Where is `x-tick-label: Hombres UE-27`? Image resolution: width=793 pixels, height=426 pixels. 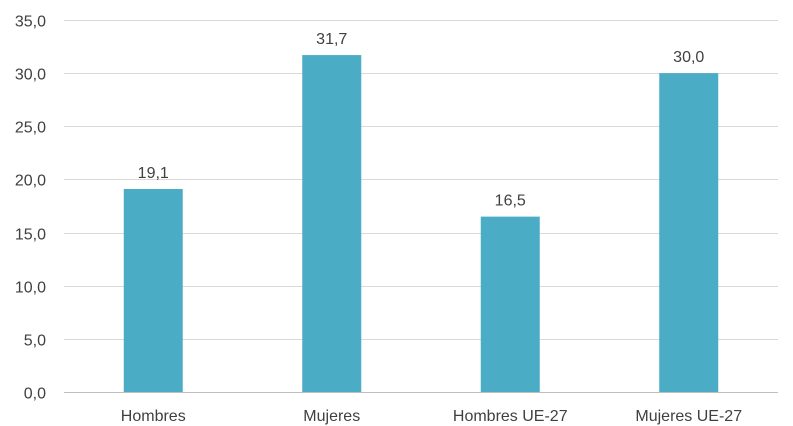
x-tick-label: Hombres UE-27 is located at coordinates (510, 416).